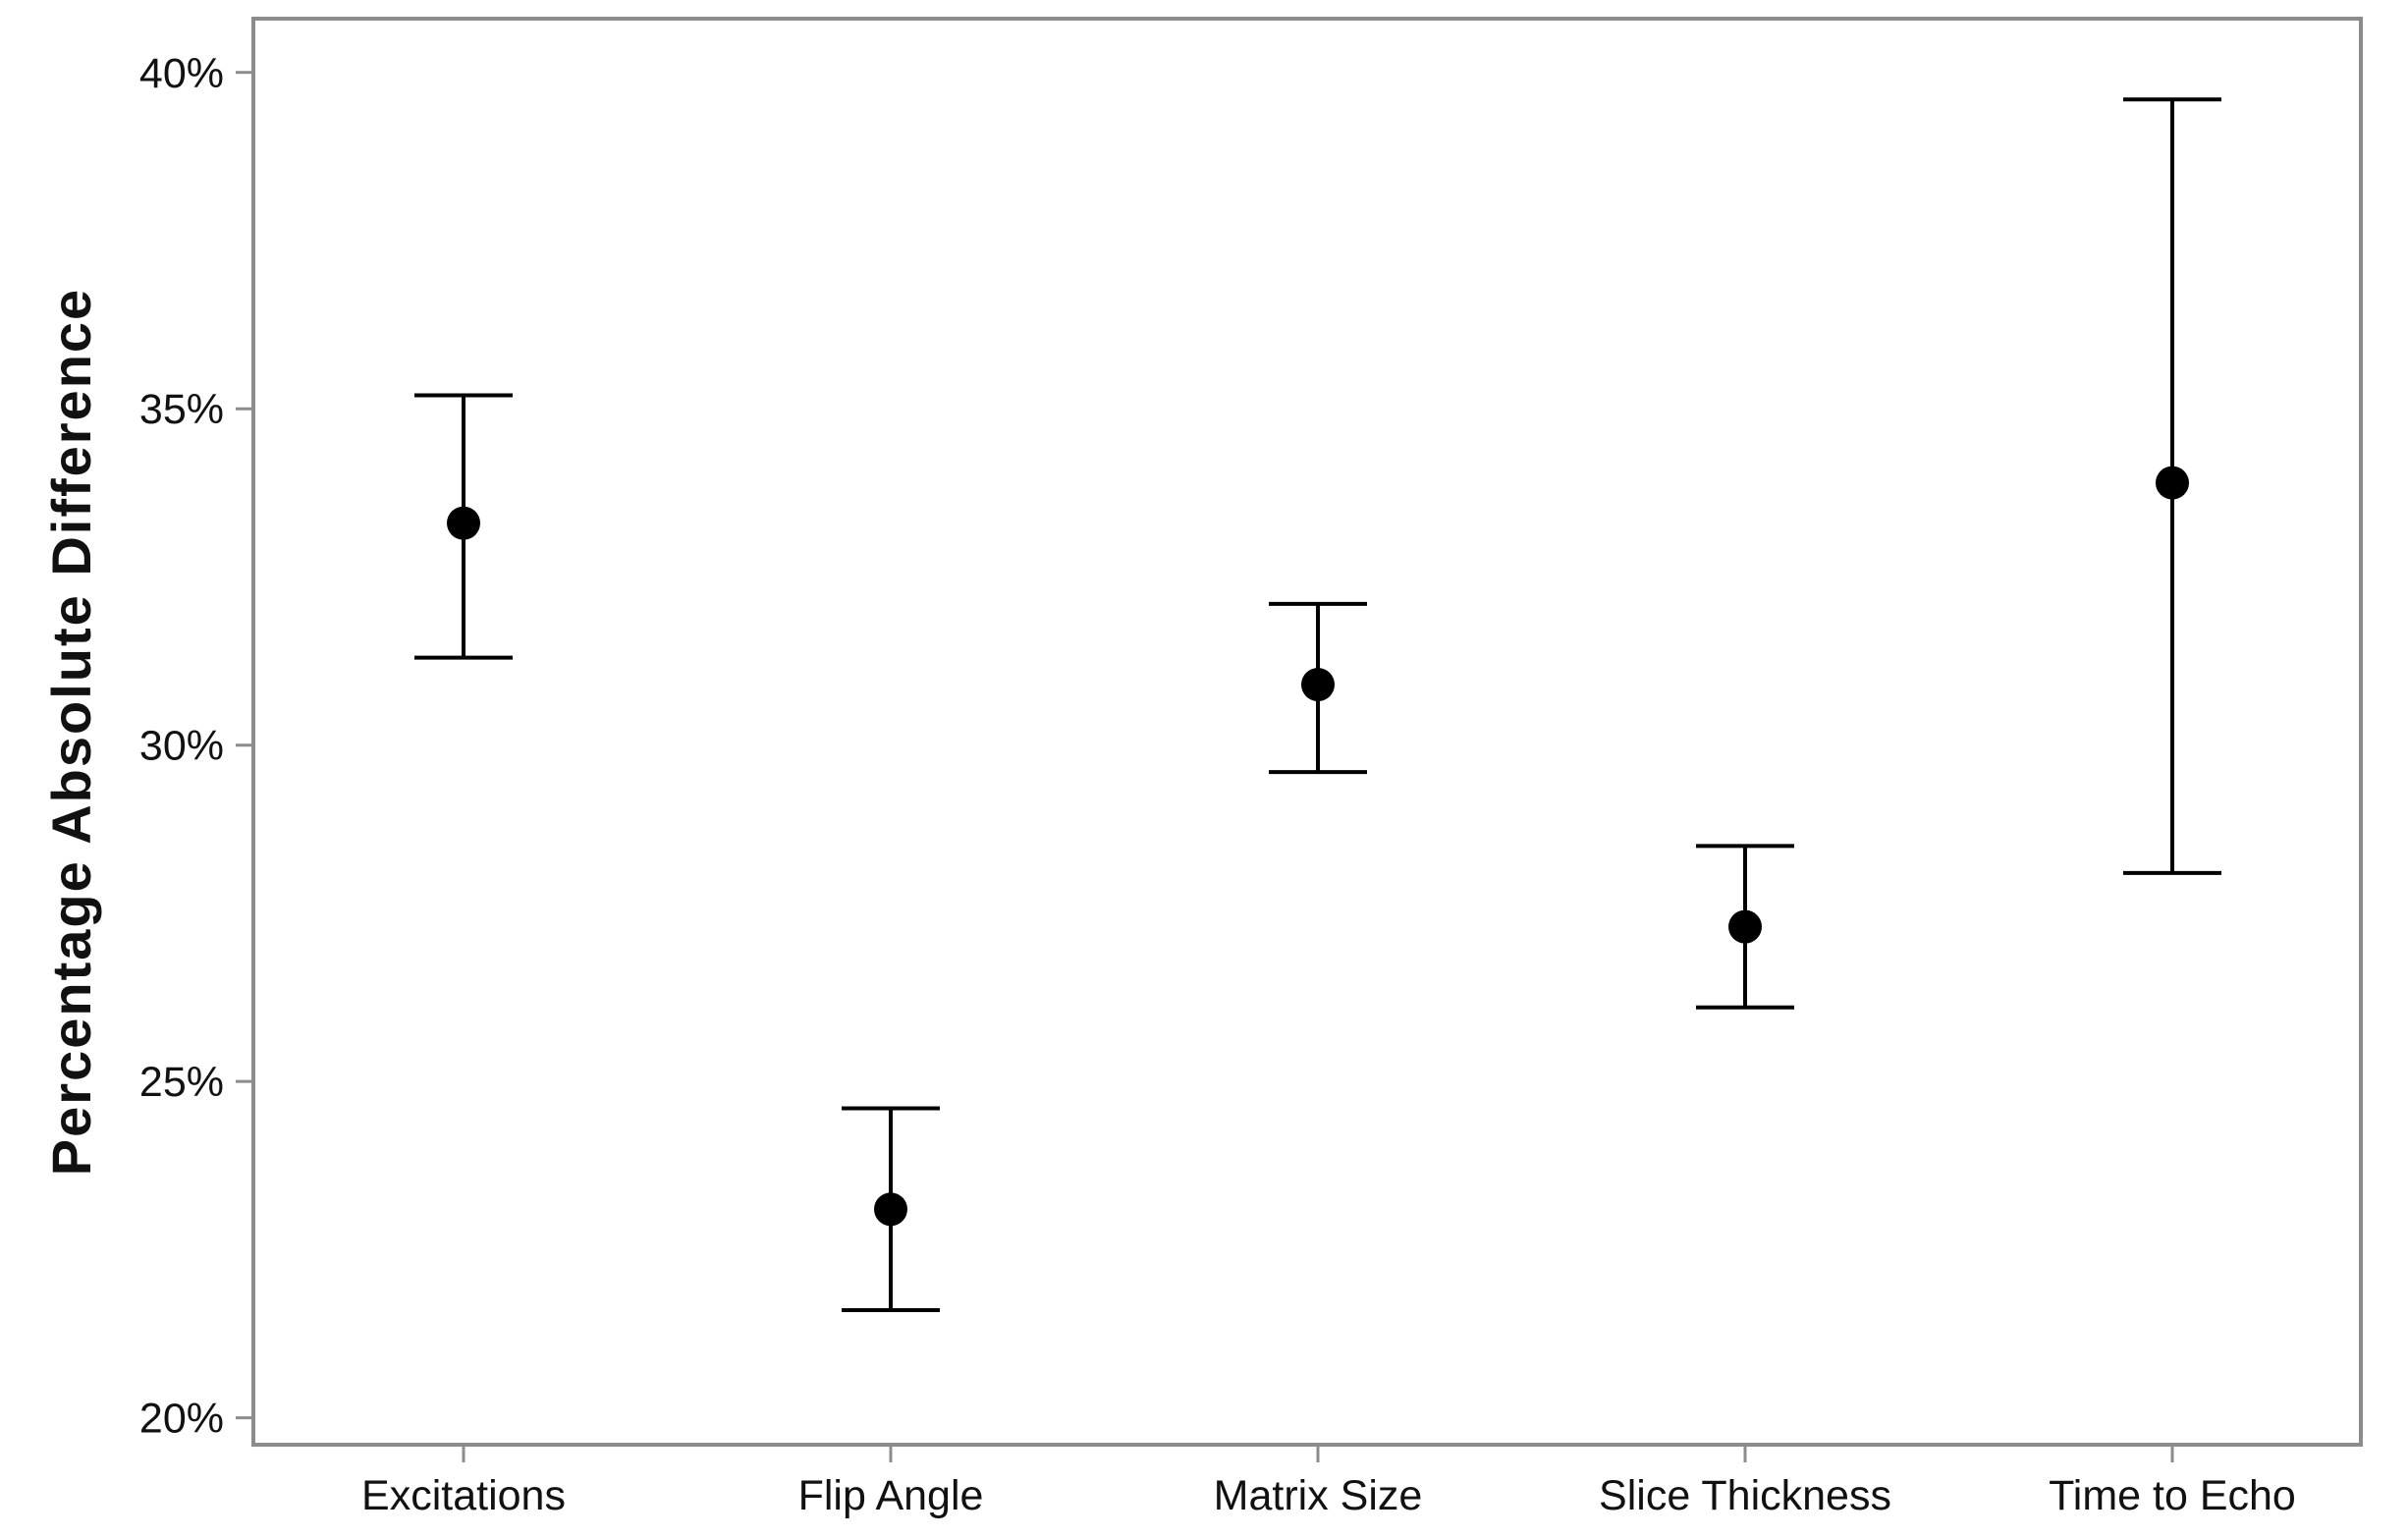 The image size is (2408, 1538). I want to click on x-tick-label: Slice Thickness, so click(1745, 1495).